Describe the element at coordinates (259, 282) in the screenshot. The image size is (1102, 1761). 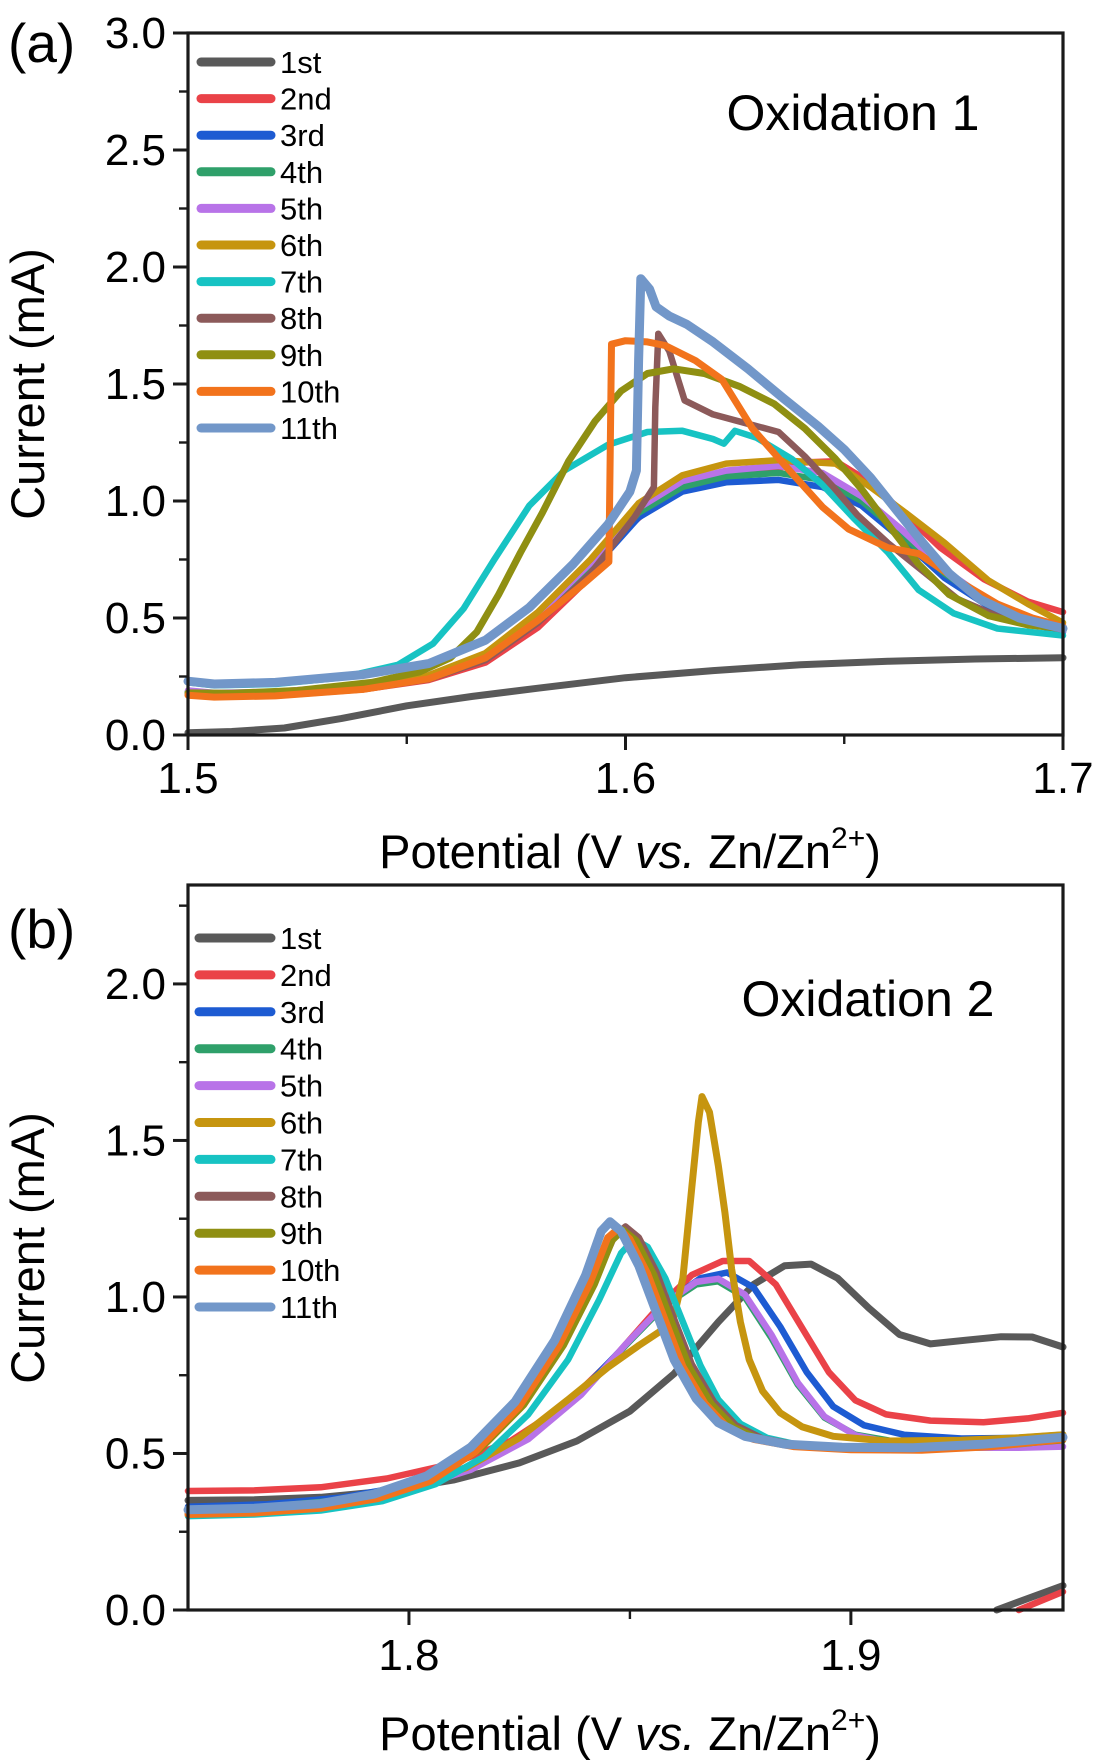
I see `chart-a-legend-item-7th: 7th` at that location.